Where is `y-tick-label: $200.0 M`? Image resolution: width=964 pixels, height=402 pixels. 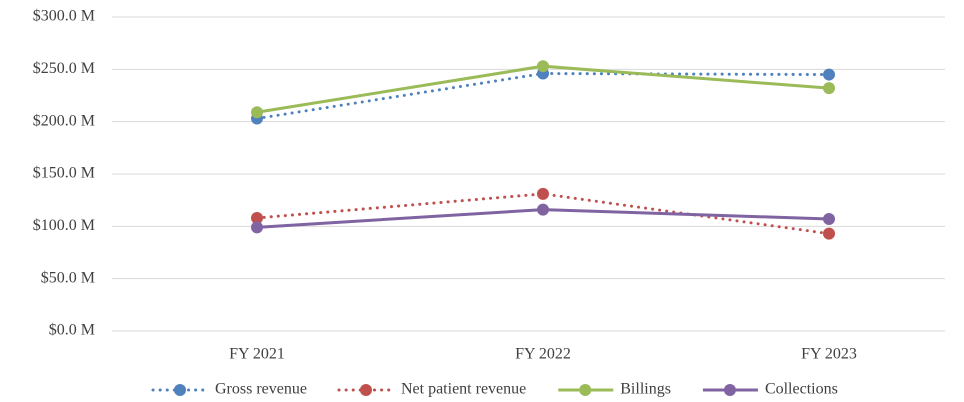
y-tick-label: $200.0 M is located at coordinates (64, 120).